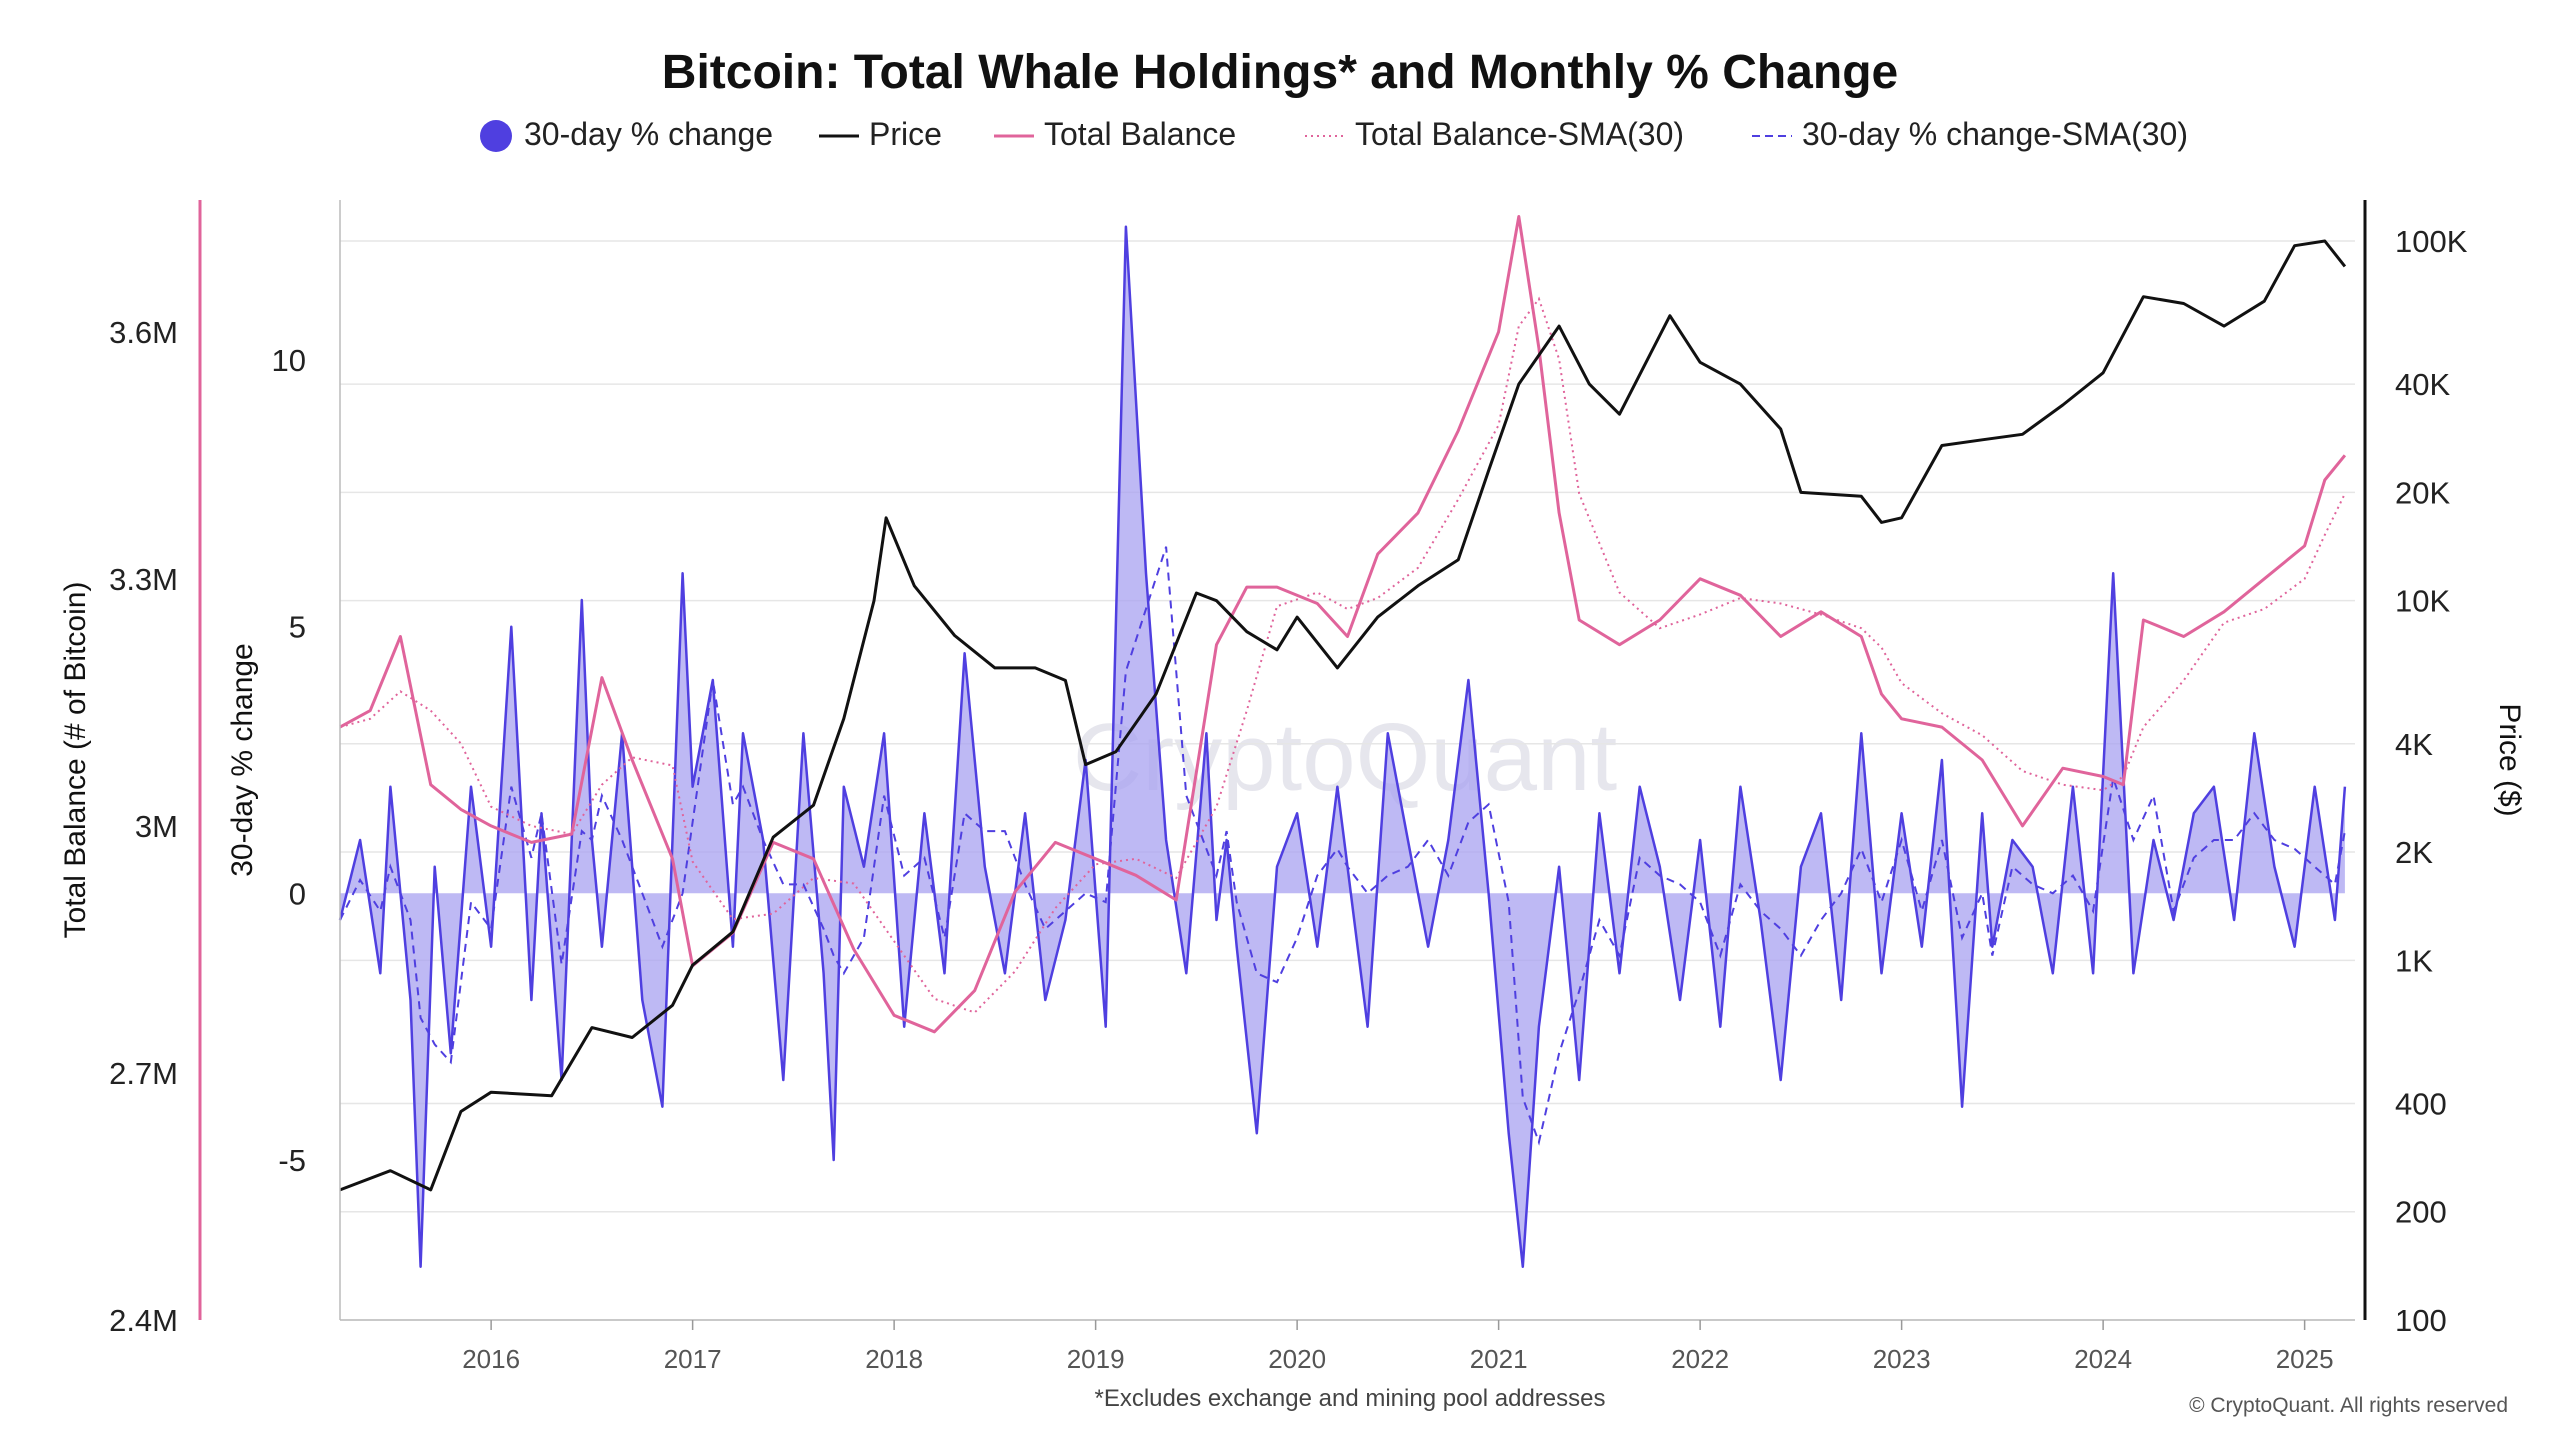 This screenshot has width=2560, height=1445. What do you see at coordinates (143, 332) in the screenshot?
I see `balance-tick-label: 3.6M` at bounding box center [143, 332].